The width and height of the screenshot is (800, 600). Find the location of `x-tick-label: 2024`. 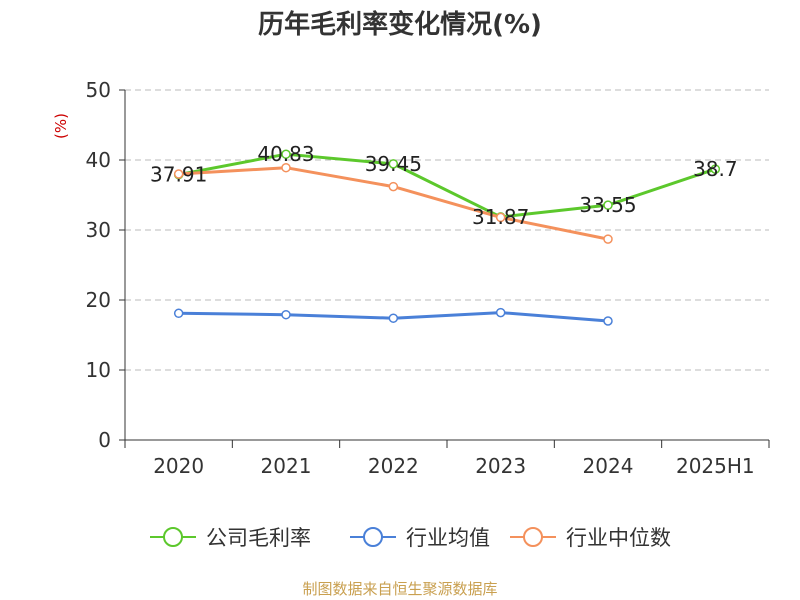

x-tick-label: 2024 is located at coordinates (608, 466).